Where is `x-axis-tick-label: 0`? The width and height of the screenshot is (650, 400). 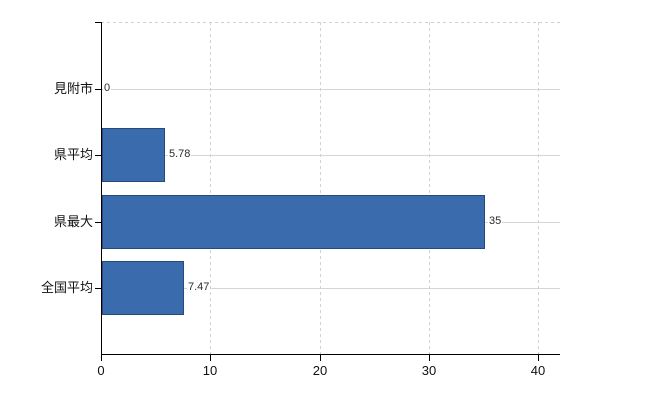 x-axis-tick-label: 0 is located at coordinates (101, 370).